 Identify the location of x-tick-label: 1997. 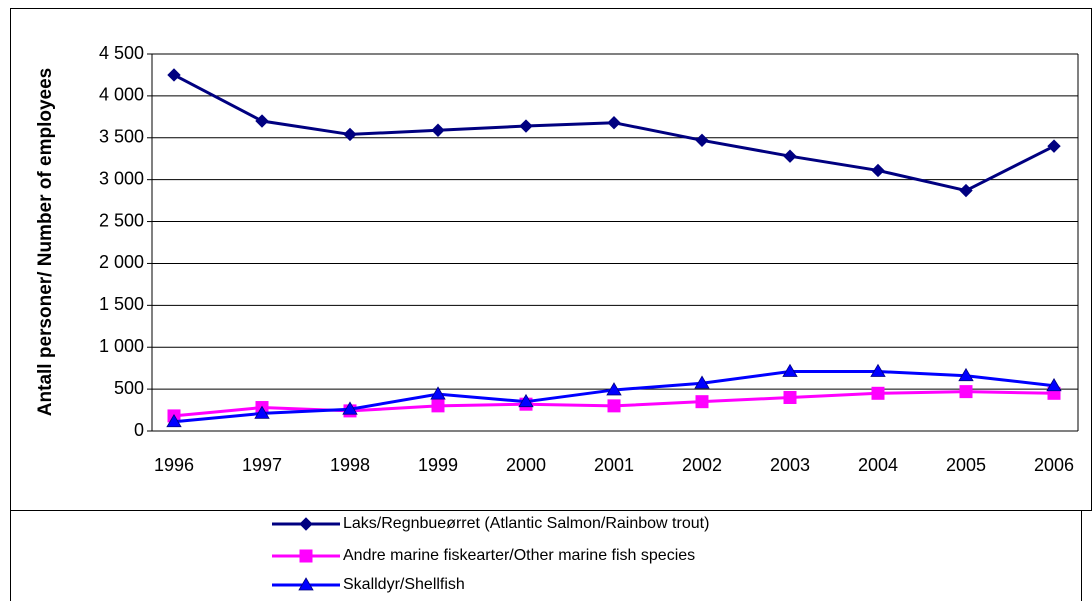
(262, 465).